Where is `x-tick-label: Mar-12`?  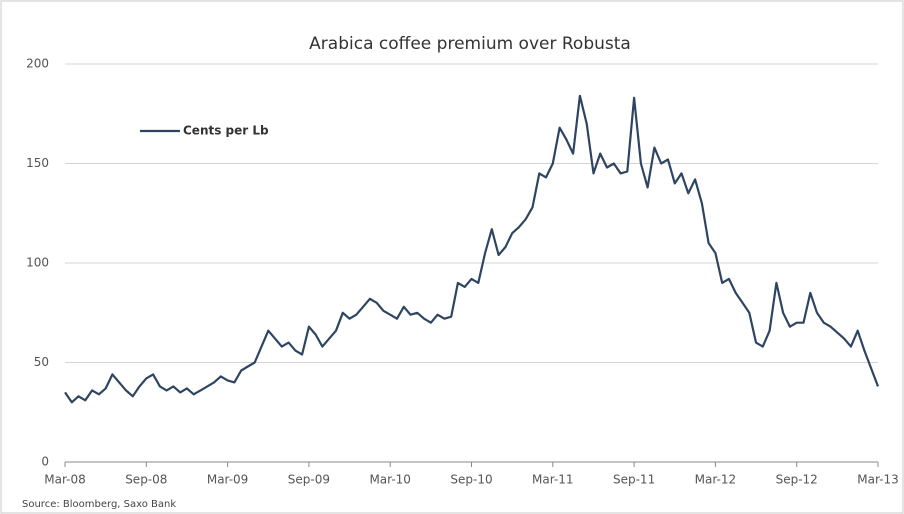 x-tick-label: Mar-12 is located at coordinates (715, 480).